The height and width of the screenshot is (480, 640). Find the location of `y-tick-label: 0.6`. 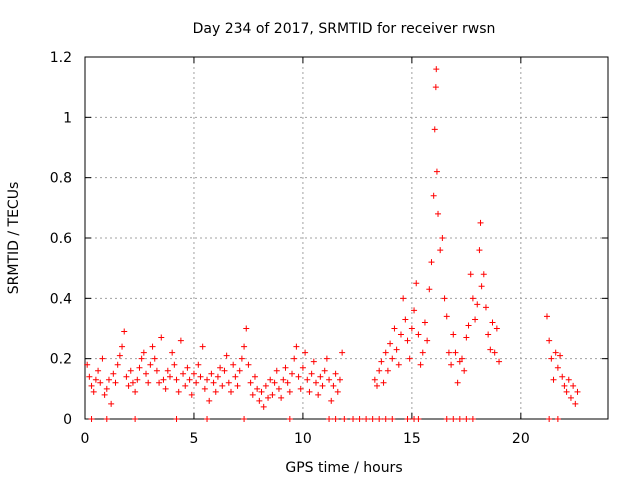

y-tick-label: 0.6 is located at coordinates (61, 239).